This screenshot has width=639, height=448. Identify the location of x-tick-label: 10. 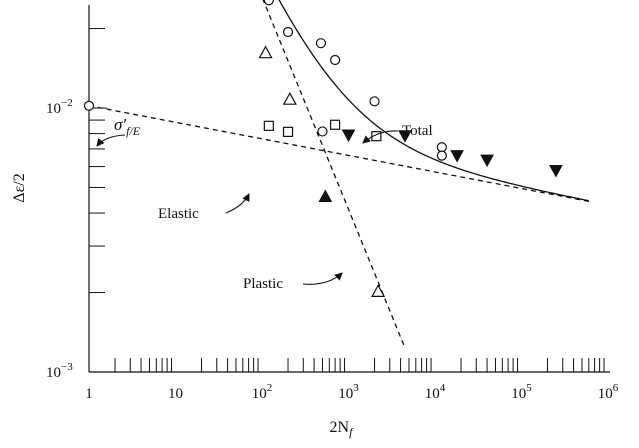
(175, 394).